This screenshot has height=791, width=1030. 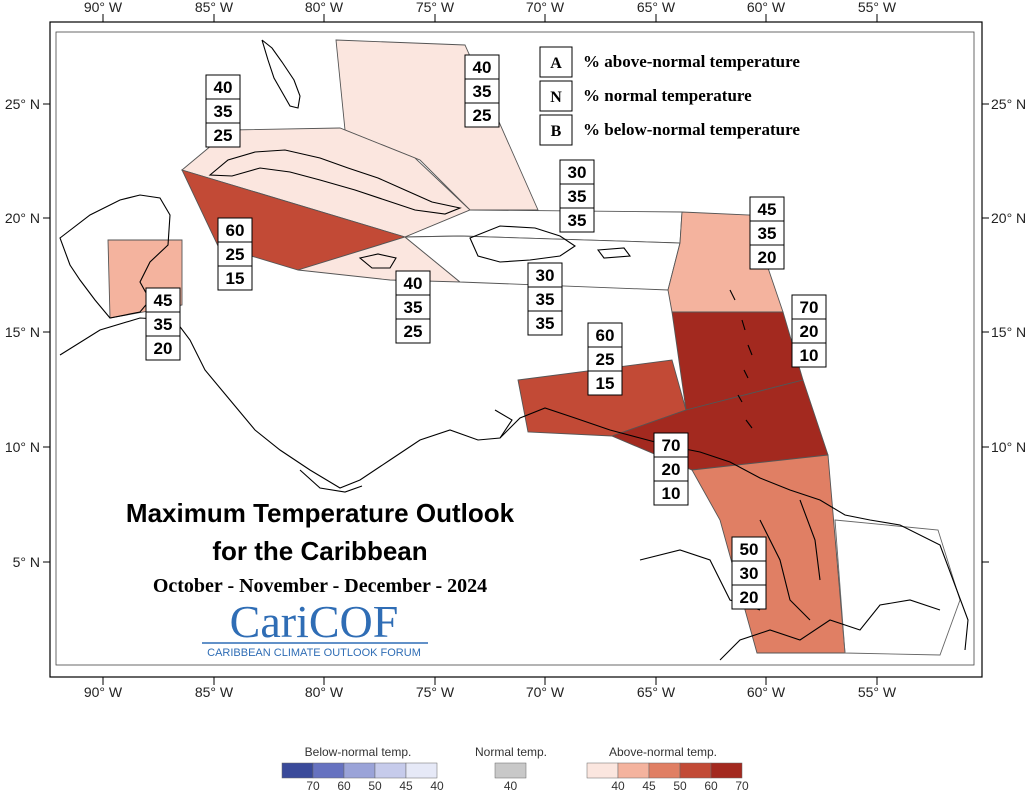 I want to click on value-below: 15, so click(x=235, y=278).